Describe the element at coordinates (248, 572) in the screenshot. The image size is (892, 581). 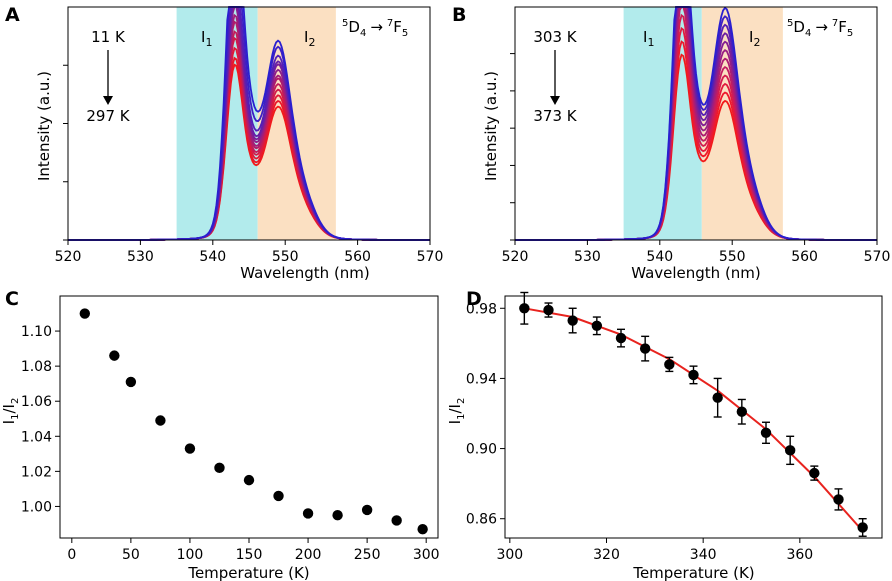
I see `panel-c-x-label: Temperature (K)` at that location.